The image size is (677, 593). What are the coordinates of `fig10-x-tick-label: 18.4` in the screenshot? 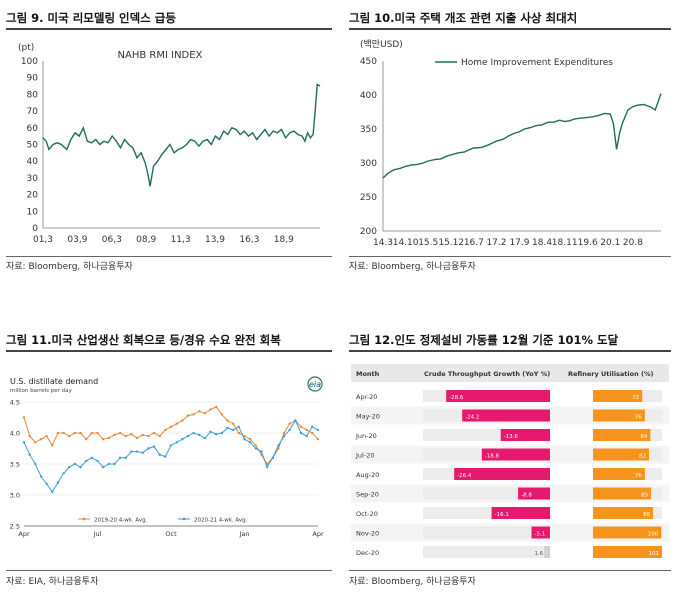 It's located at (542, 243).